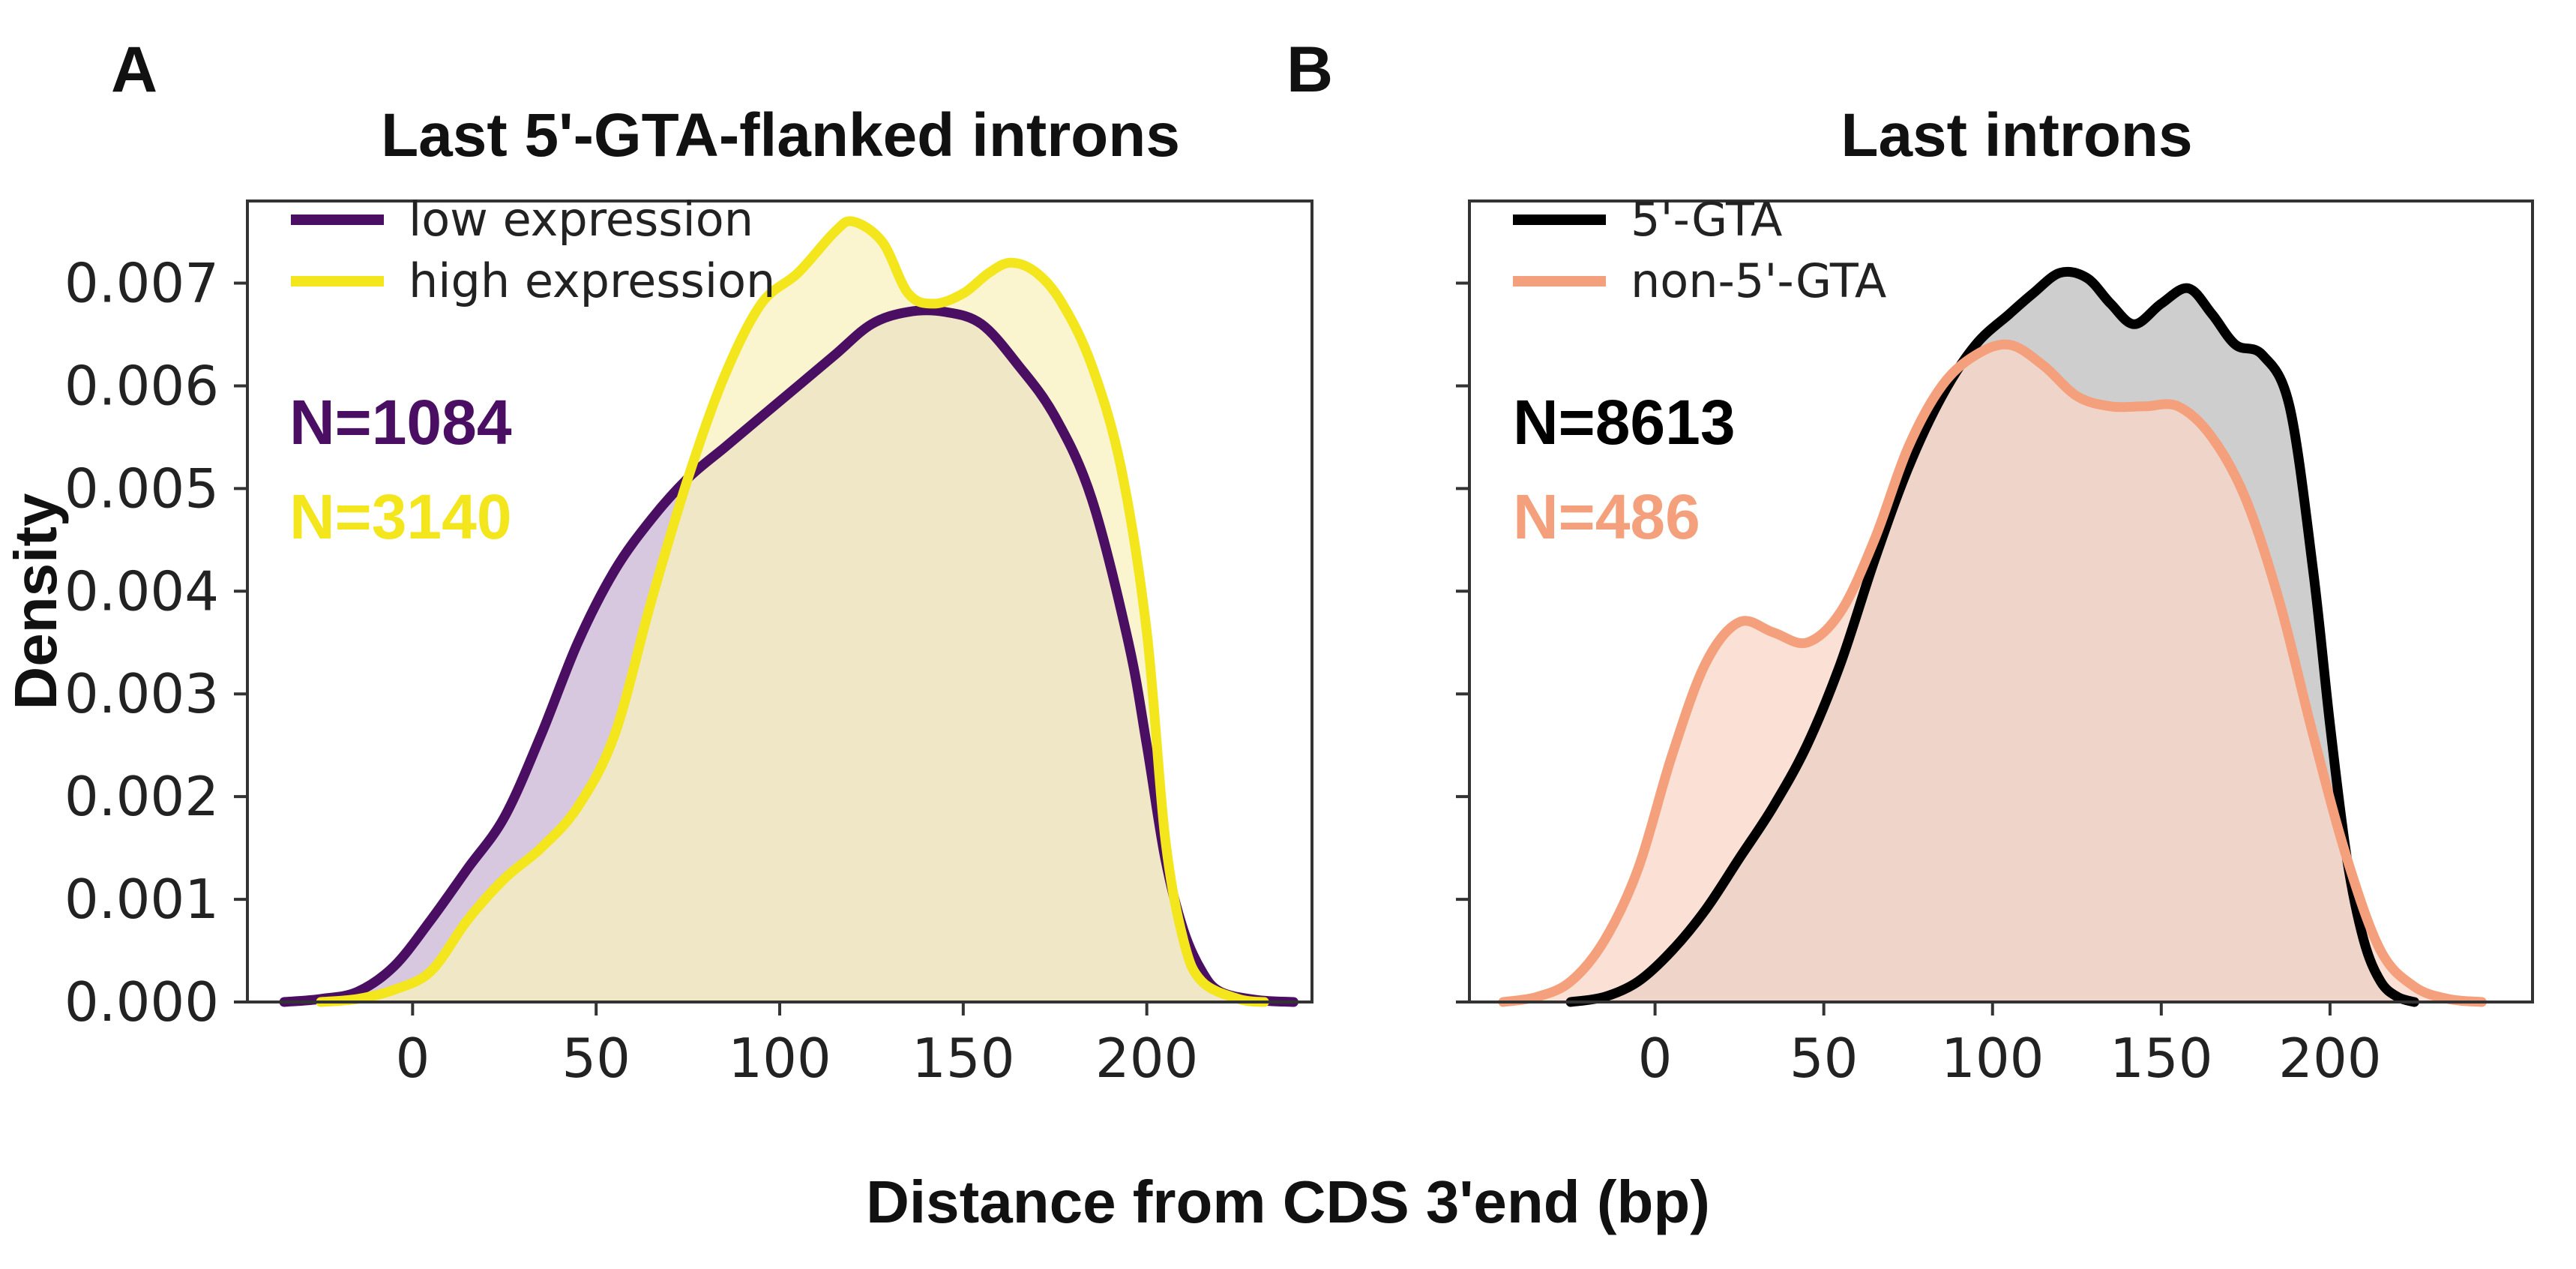  I want to click on panel-b-y-axis, so click(1463, 642).